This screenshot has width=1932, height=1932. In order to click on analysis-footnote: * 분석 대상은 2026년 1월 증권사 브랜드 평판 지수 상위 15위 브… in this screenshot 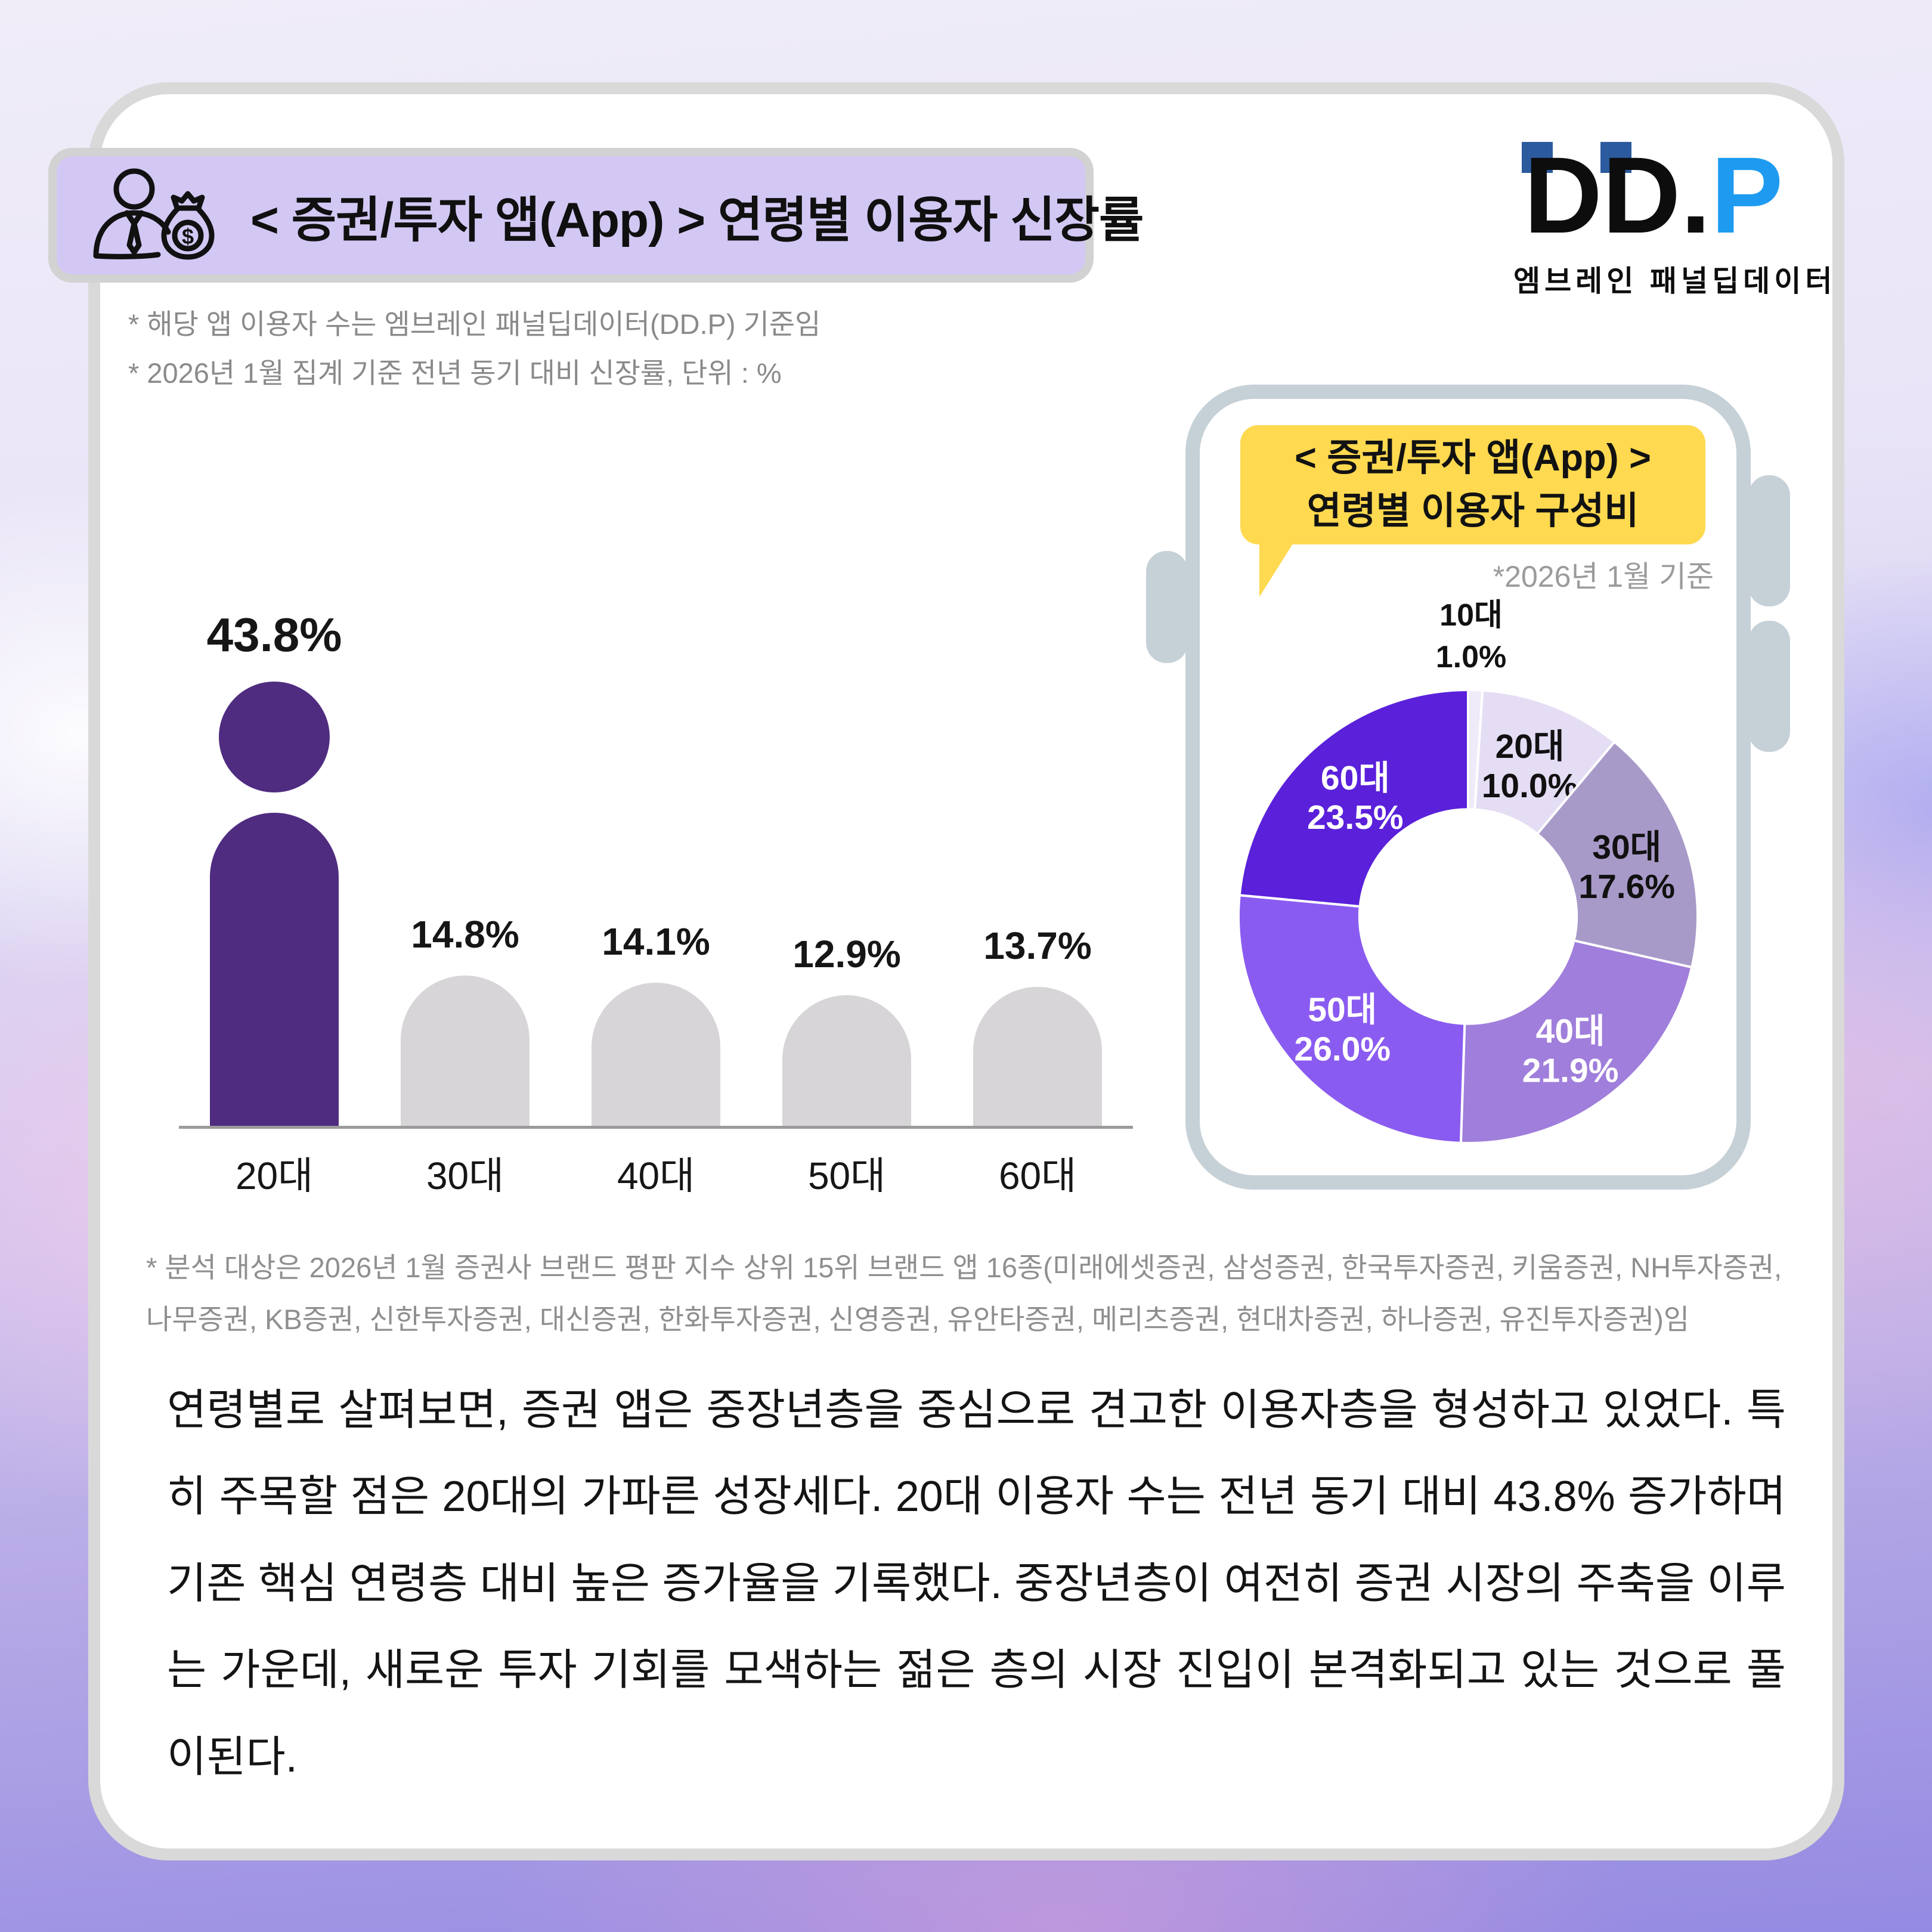, I will do `click(972, 1294)`.